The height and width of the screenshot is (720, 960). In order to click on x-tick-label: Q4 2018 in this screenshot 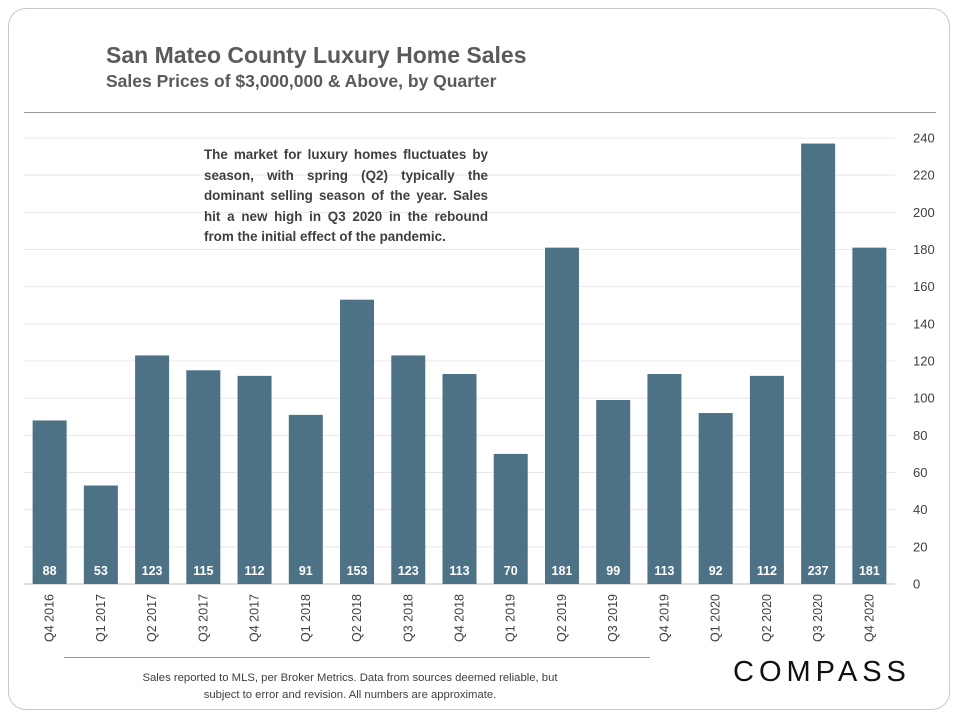, I will do `click(460, 618)`.